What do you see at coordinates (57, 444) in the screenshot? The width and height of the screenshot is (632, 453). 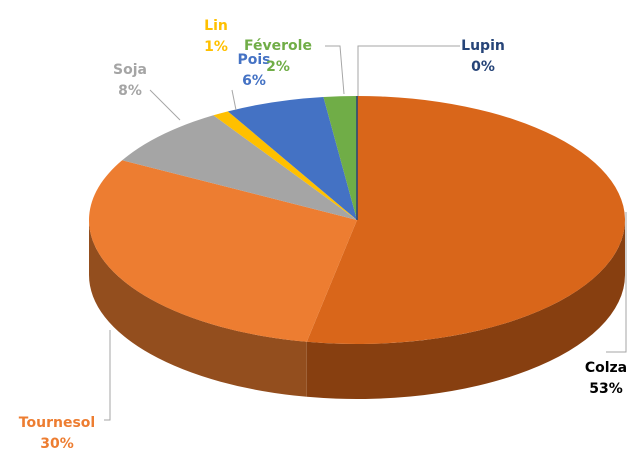 I see `value-label: 30%` at bounding box center [57, 444].